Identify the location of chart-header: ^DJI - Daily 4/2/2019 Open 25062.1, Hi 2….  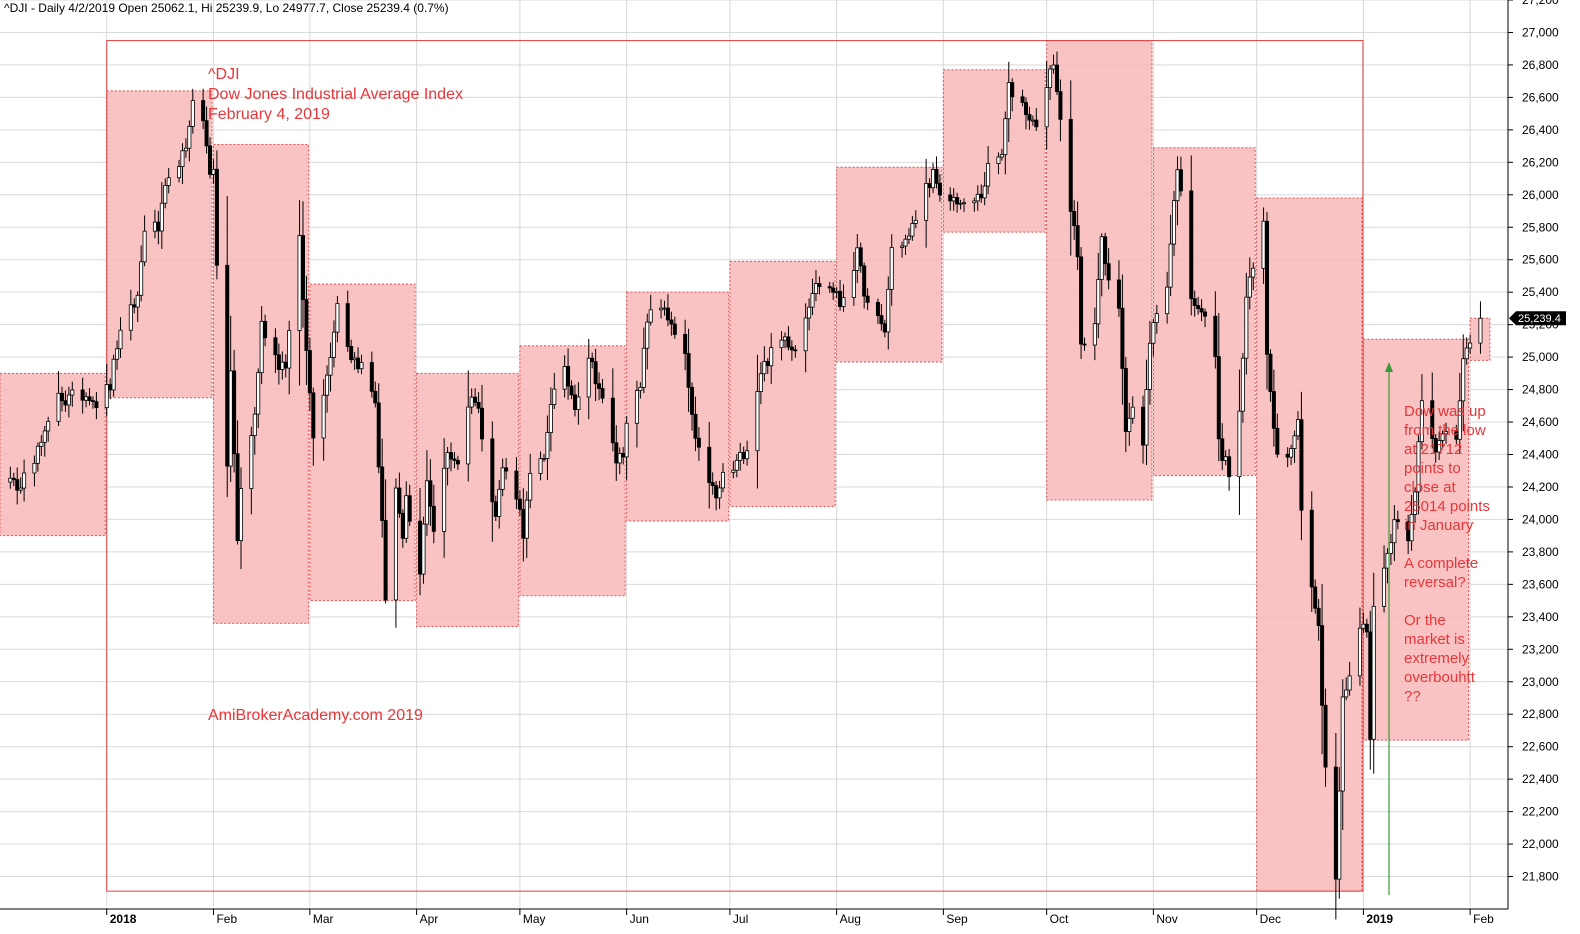
(226, 8).